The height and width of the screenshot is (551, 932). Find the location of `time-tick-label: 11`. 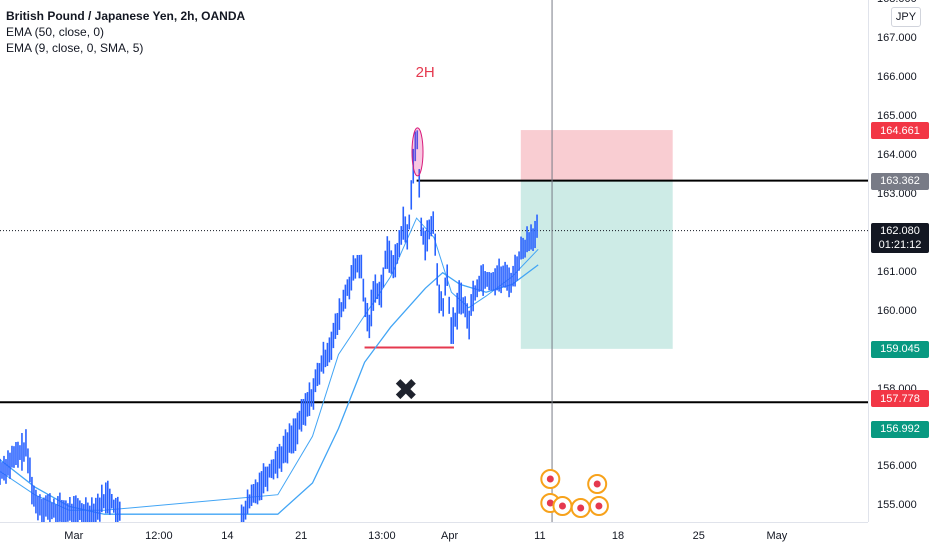

time-tick-label: 11 is located at coordinates (540, 536).